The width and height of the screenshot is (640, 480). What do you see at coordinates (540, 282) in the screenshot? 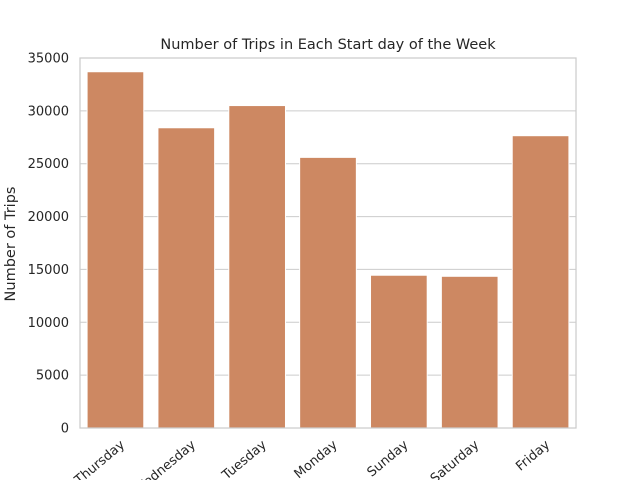
I see `bar-friday` at bounding box center [540, 282].